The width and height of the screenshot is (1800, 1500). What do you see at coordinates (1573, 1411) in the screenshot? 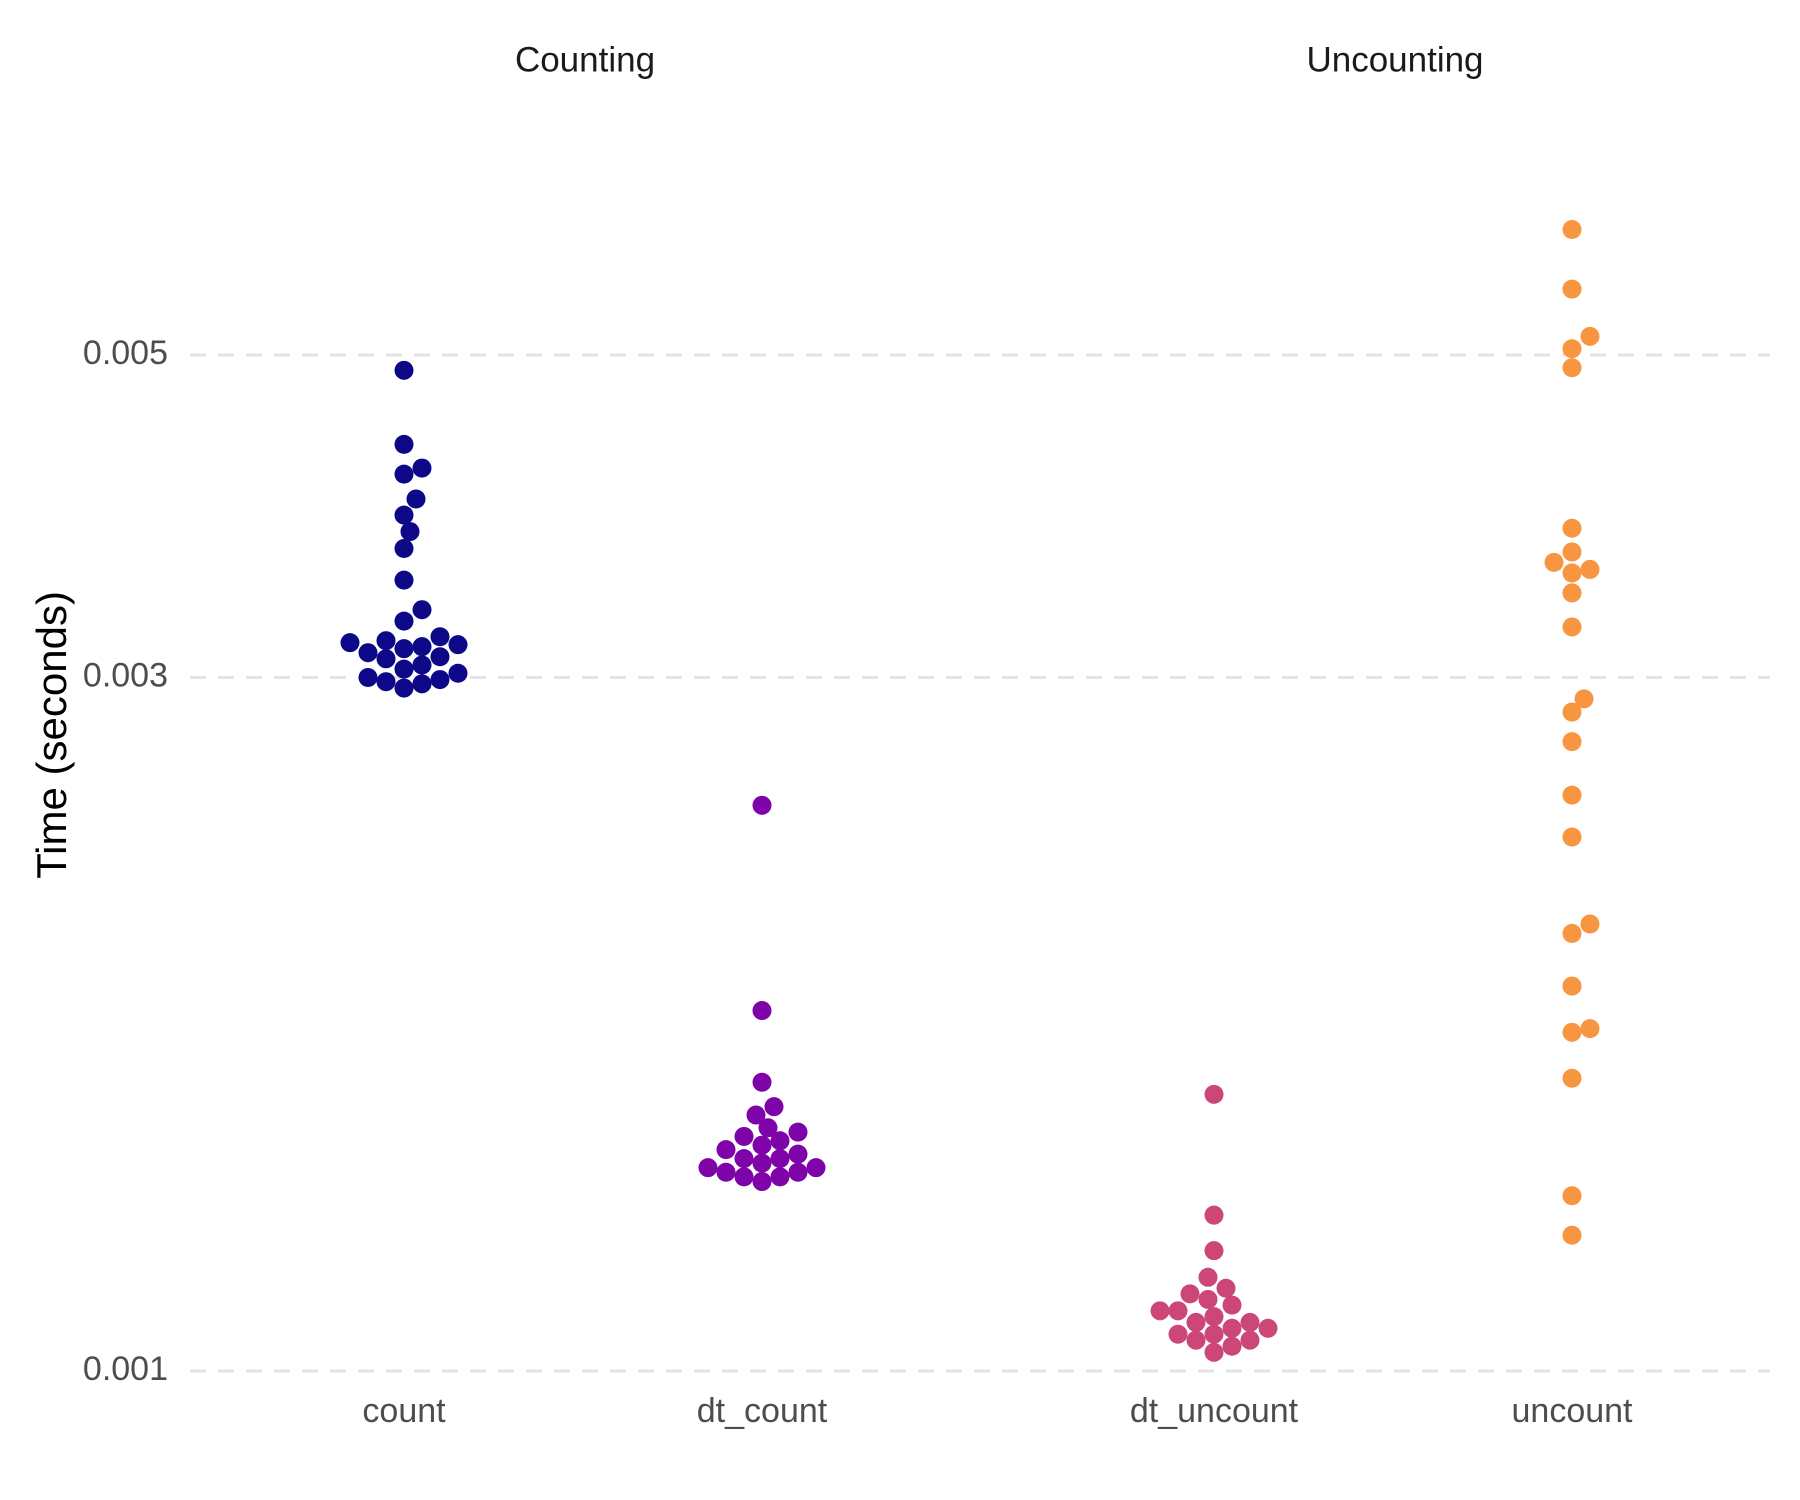
I see `x-tick-label: uncount` at bounding box center [1573, 1411].